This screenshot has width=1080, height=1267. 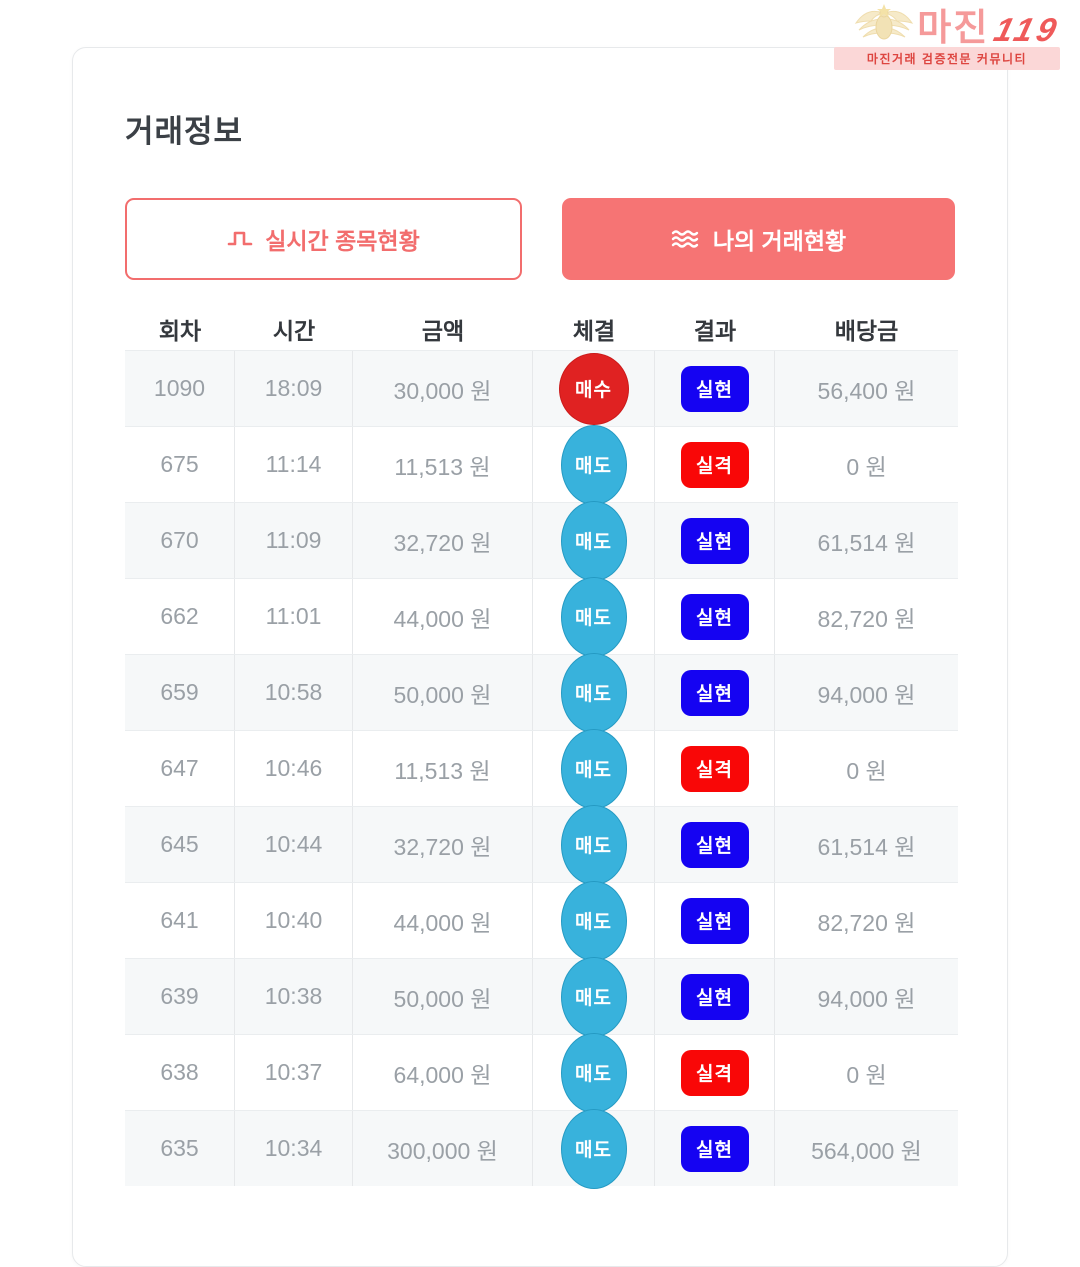 What do you see at coordinates (866, 922) in the screenshot?
I see `cell-payout: 82,720 원` at bounding box center [866, 922].